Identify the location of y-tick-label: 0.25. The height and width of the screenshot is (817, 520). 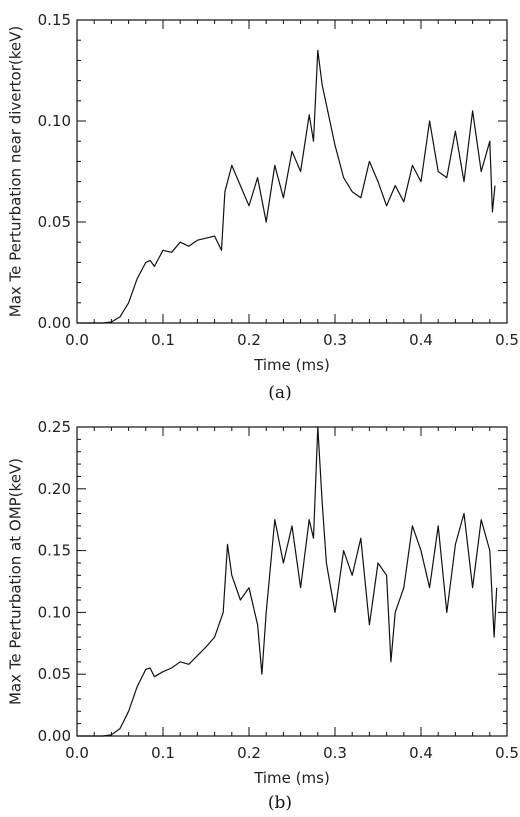
(54, 427).